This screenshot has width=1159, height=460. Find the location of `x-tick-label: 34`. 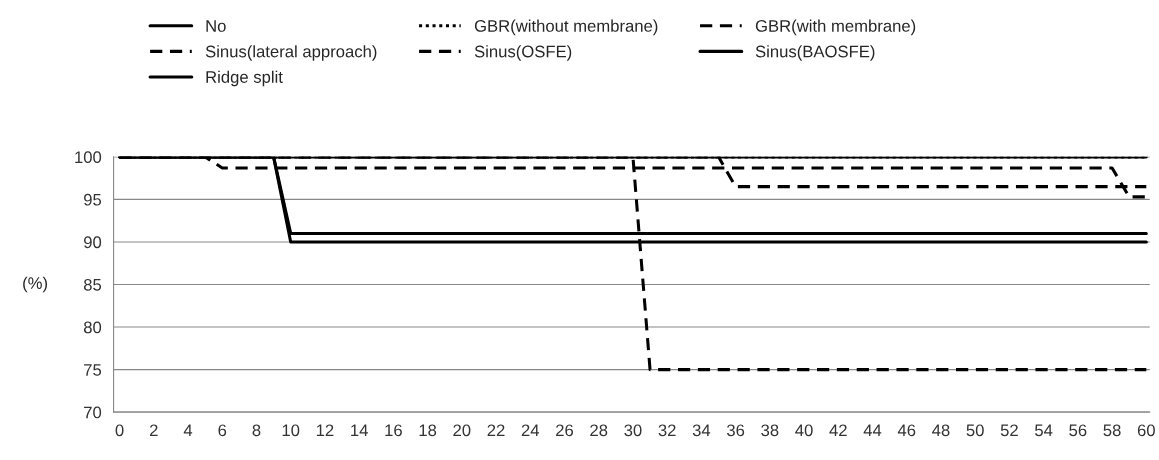

x-tick-label: 34 is located at coordinates (701, 430).